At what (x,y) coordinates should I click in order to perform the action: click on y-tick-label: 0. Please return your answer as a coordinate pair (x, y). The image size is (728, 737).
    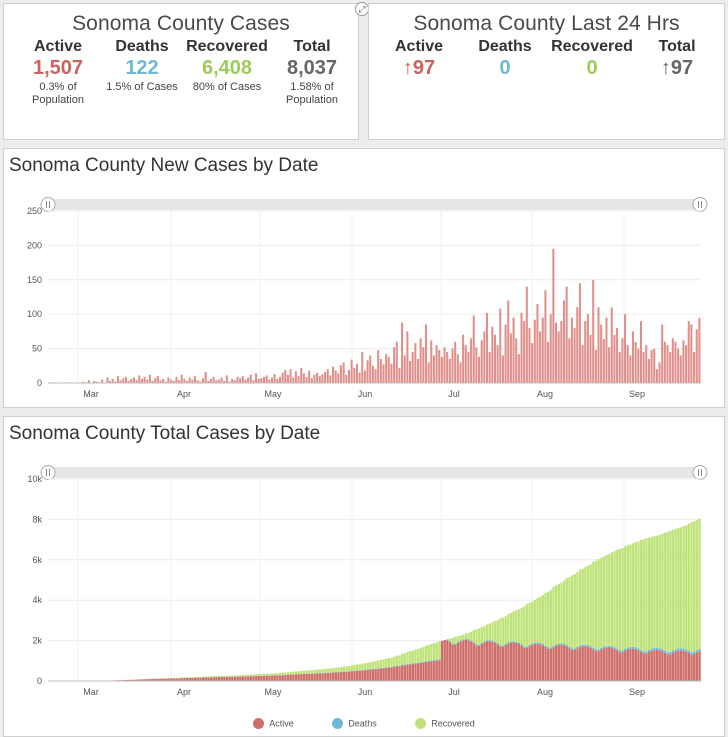
    Looking at the image, I should click on (39, 383).